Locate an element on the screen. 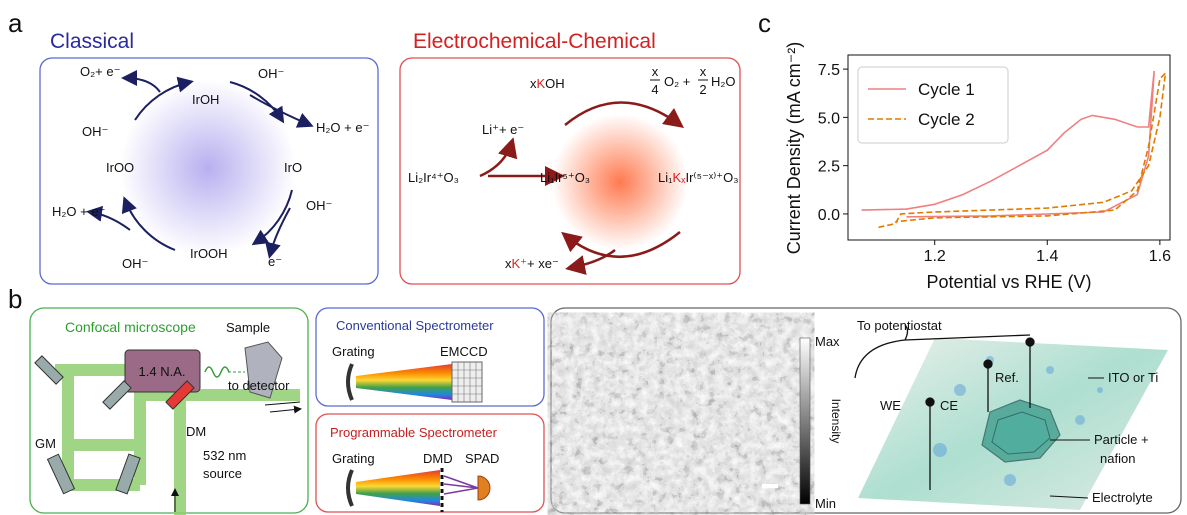 This screenshot has width=1187, height=515. fraction-den: 4 is located at coordinates (654, 89).